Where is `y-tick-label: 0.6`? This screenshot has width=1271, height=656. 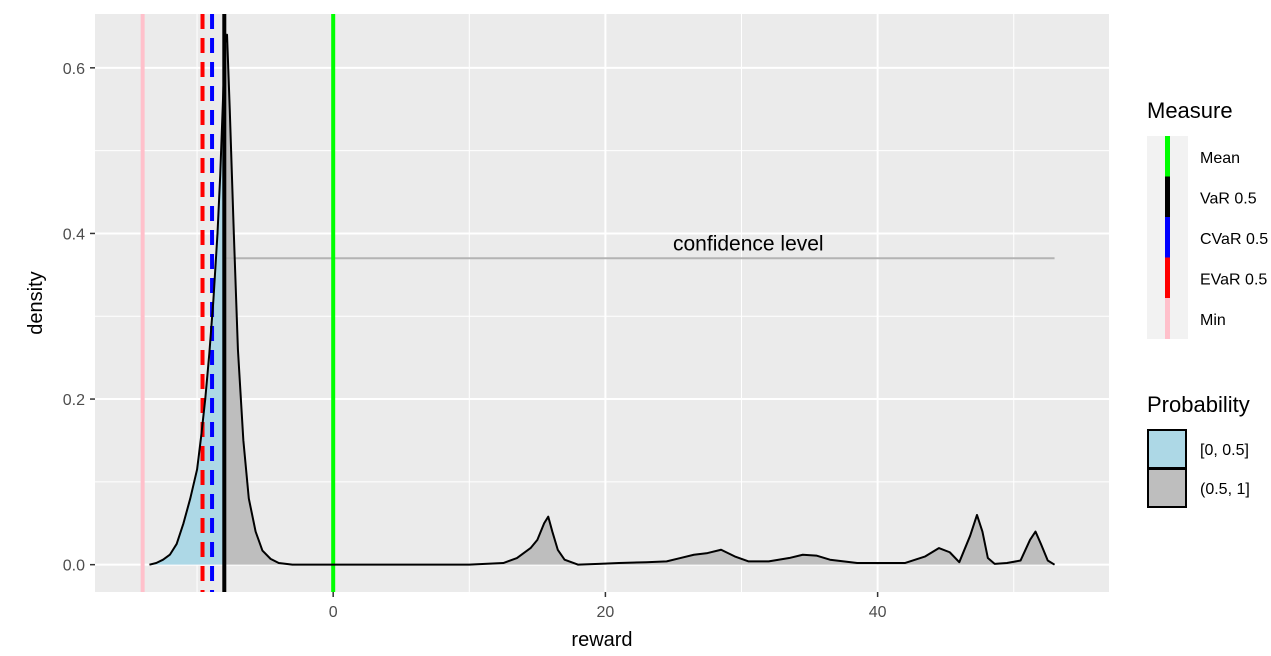 y-tick-label: 0.6 is located at coordinates (74, 69).